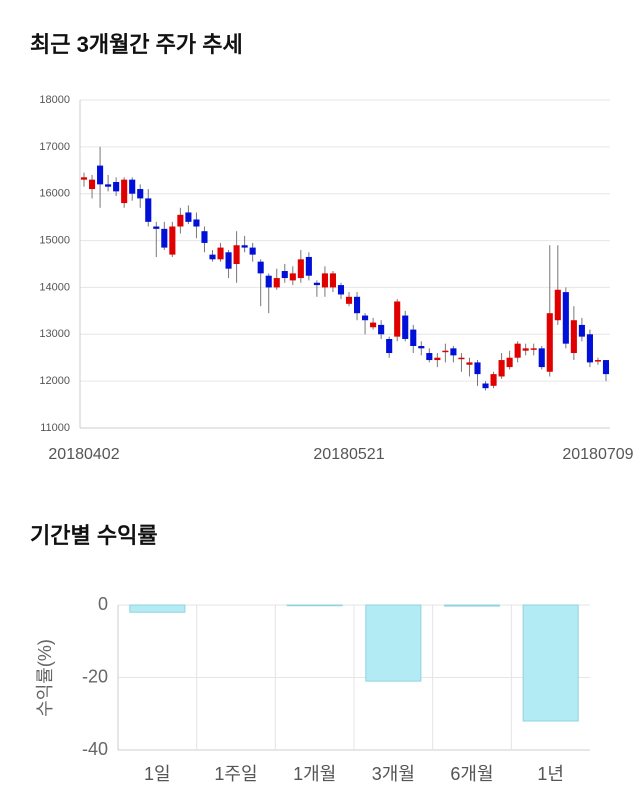 The height and width of the screenshot is (810, 640). What do you see at coordinates (54, 240) in the screenshot?
I see `y-tick-label: 15000` at bounding box center [54, 240].